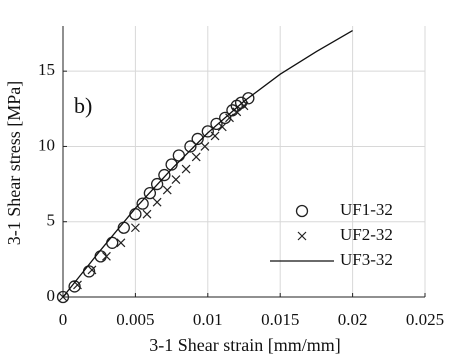 The image size is (474, 360). Describe the element at coordinates (46, 69) in the screenshot. I see `y-tick-label: 15` at that location.